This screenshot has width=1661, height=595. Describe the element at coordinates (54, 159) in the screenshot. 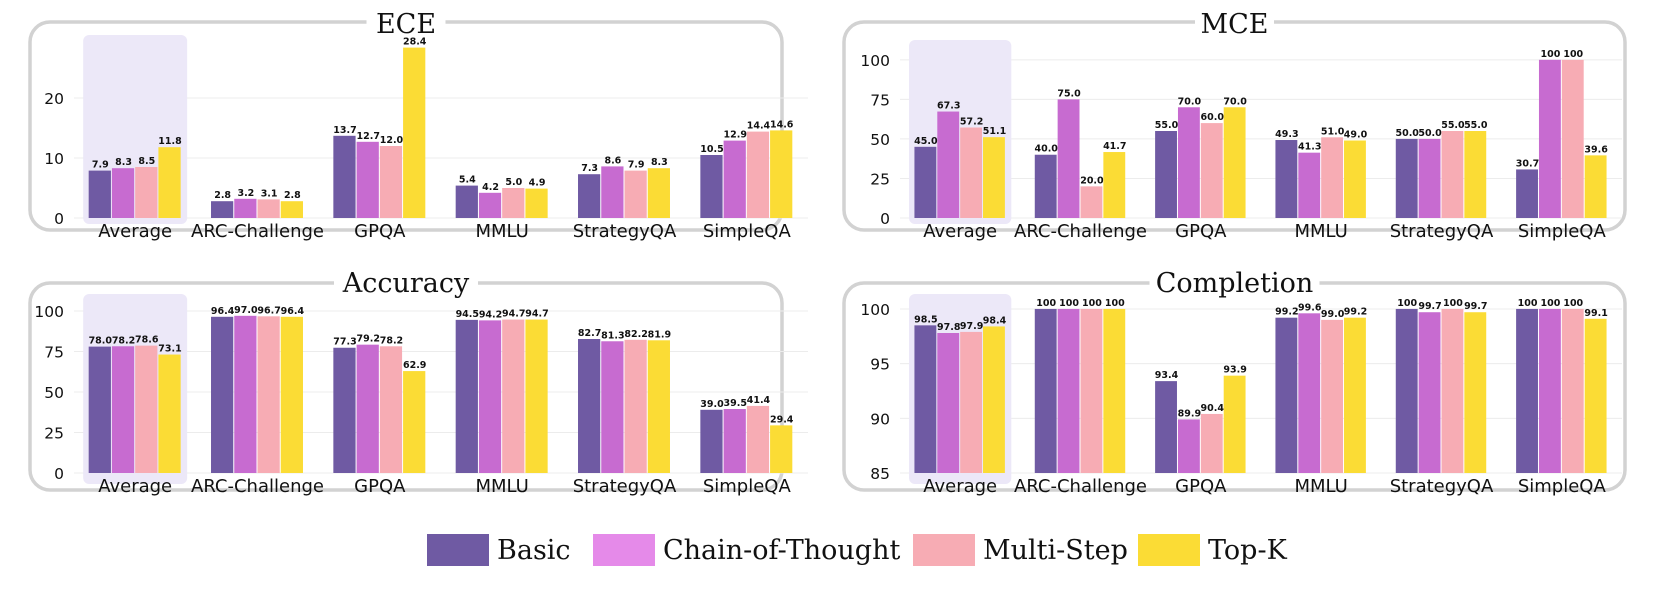

I see `y-tick-label: 10` at that location.